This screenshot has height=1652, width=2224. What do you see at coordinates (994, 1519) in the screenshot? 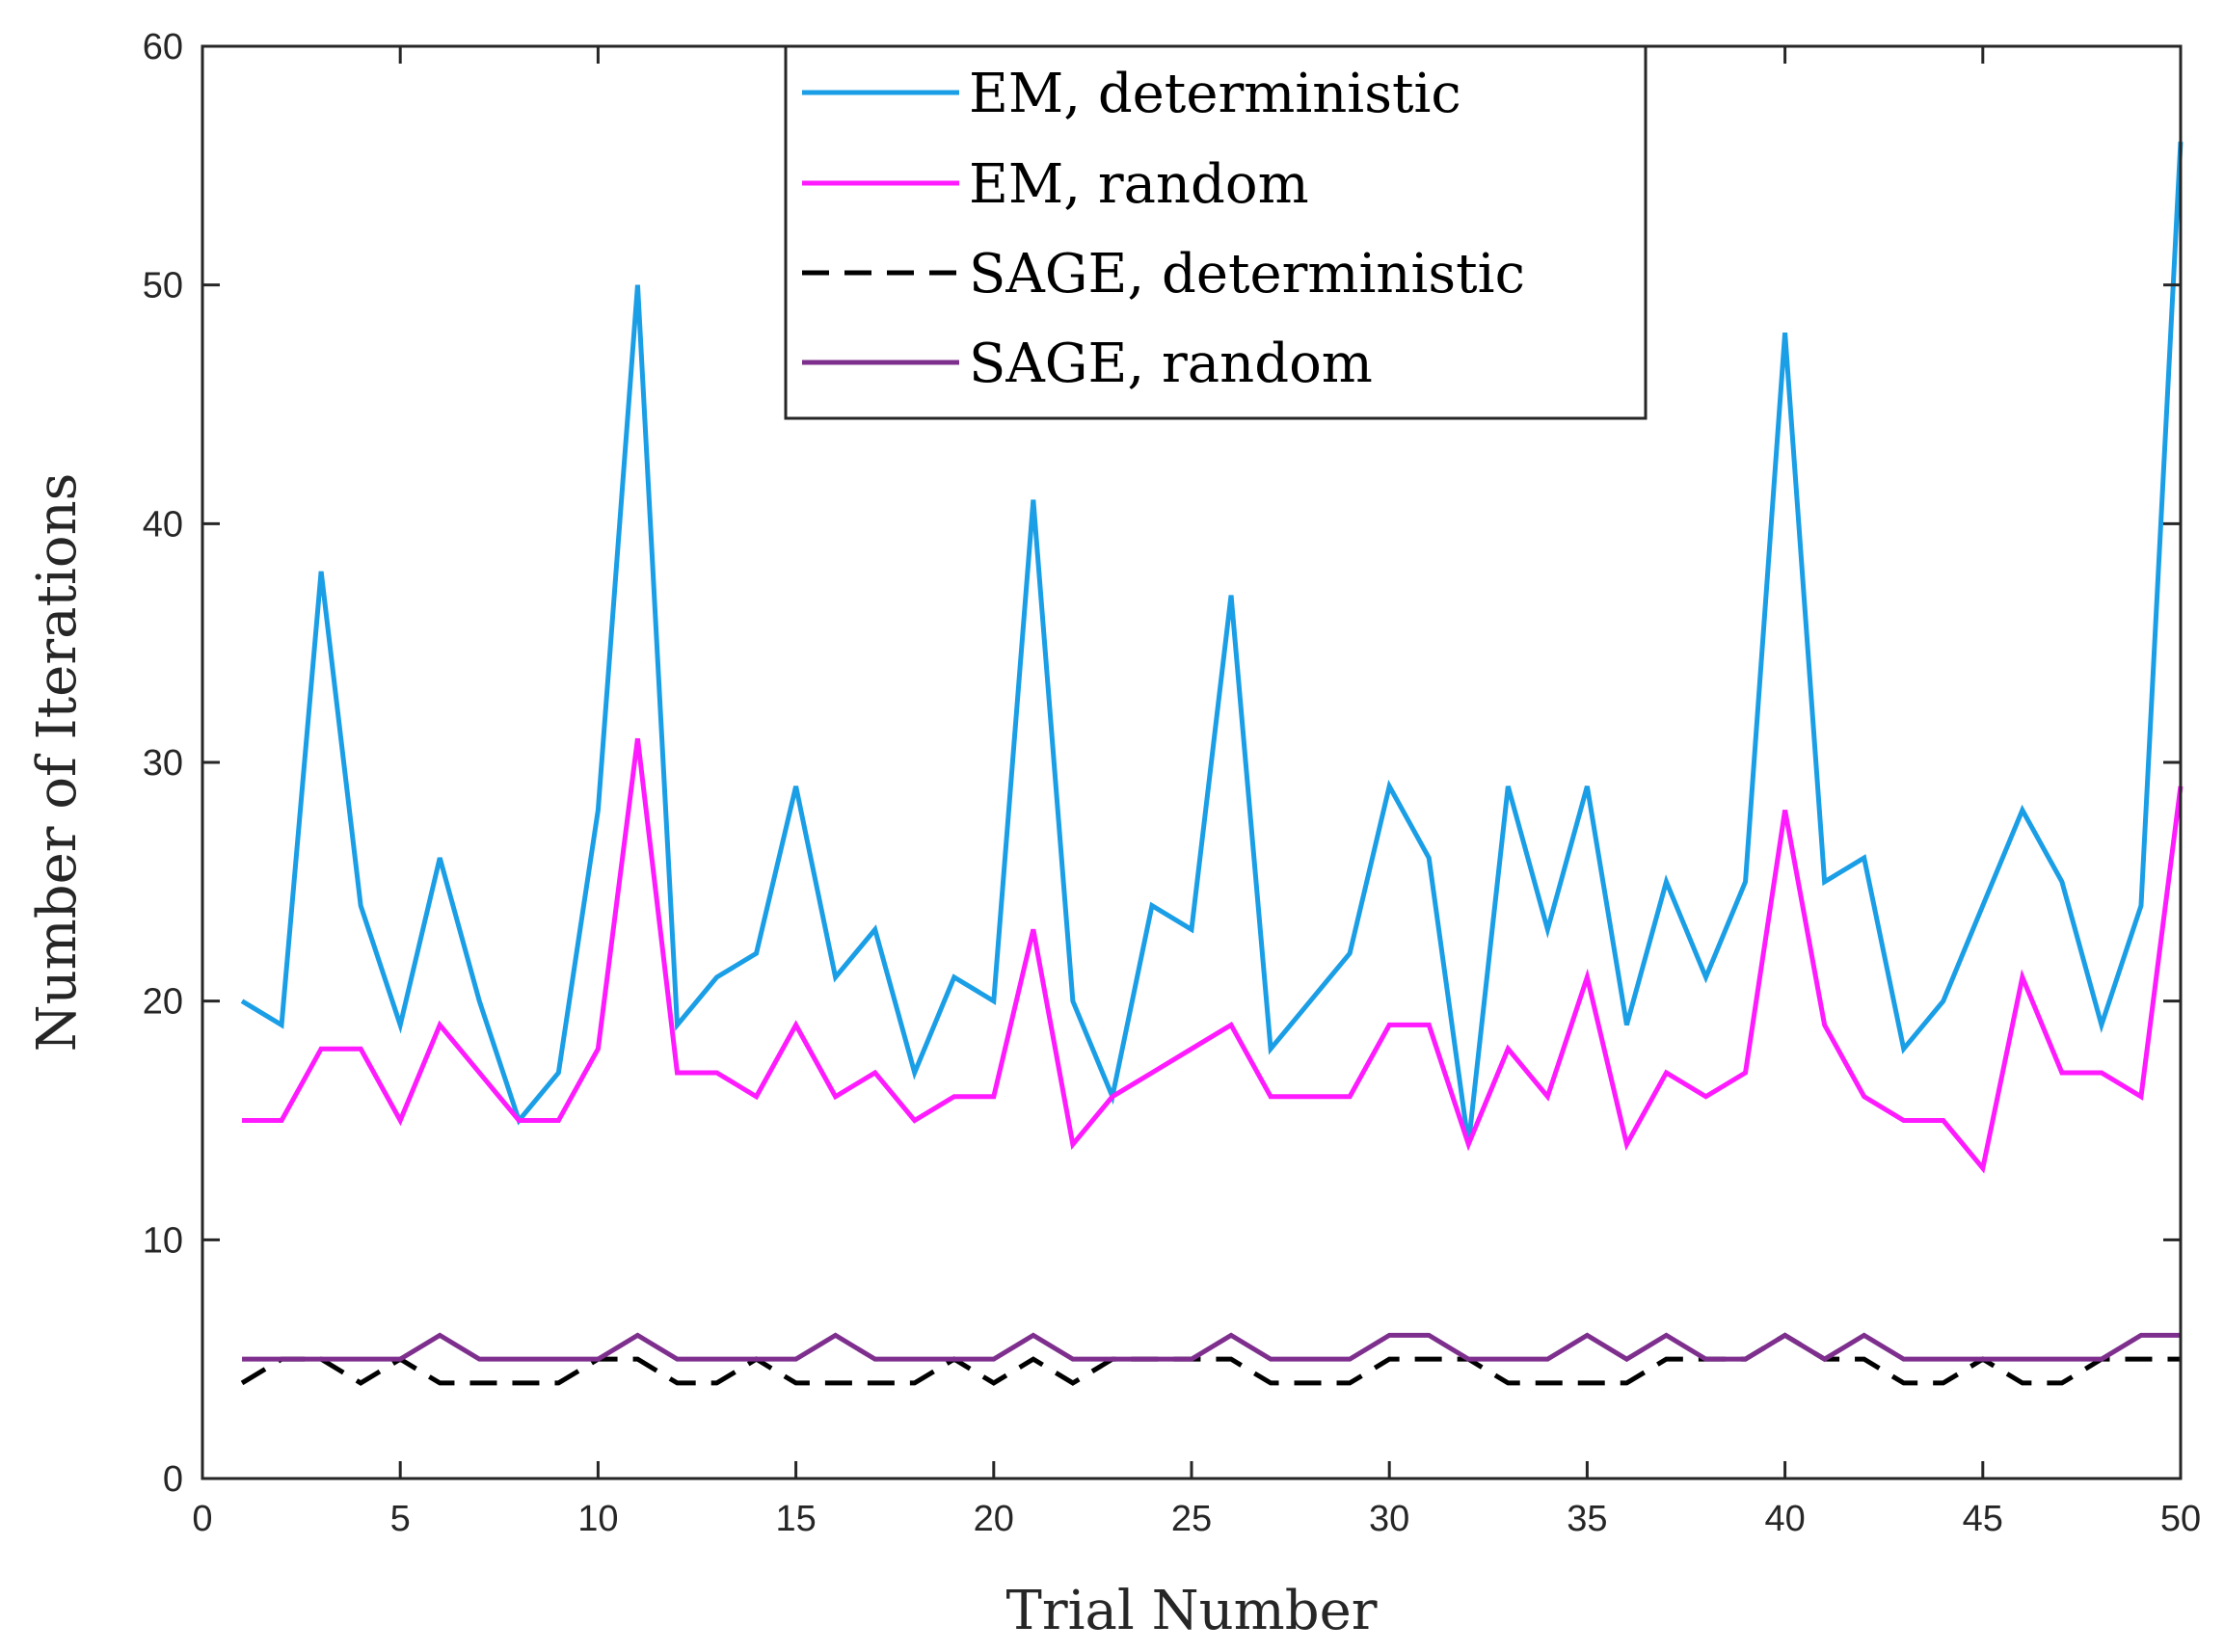
I see `x-tick-label: 20` at bounding box center [994, 1519].